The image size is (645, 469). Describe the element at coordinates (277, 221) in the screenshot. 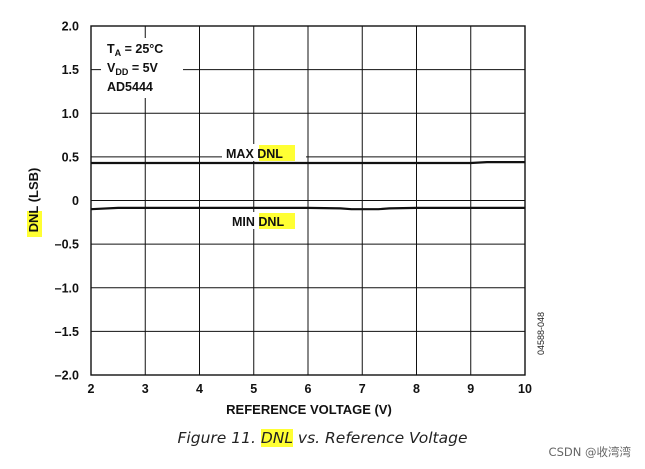

I see `min-label-highlight` at that location.